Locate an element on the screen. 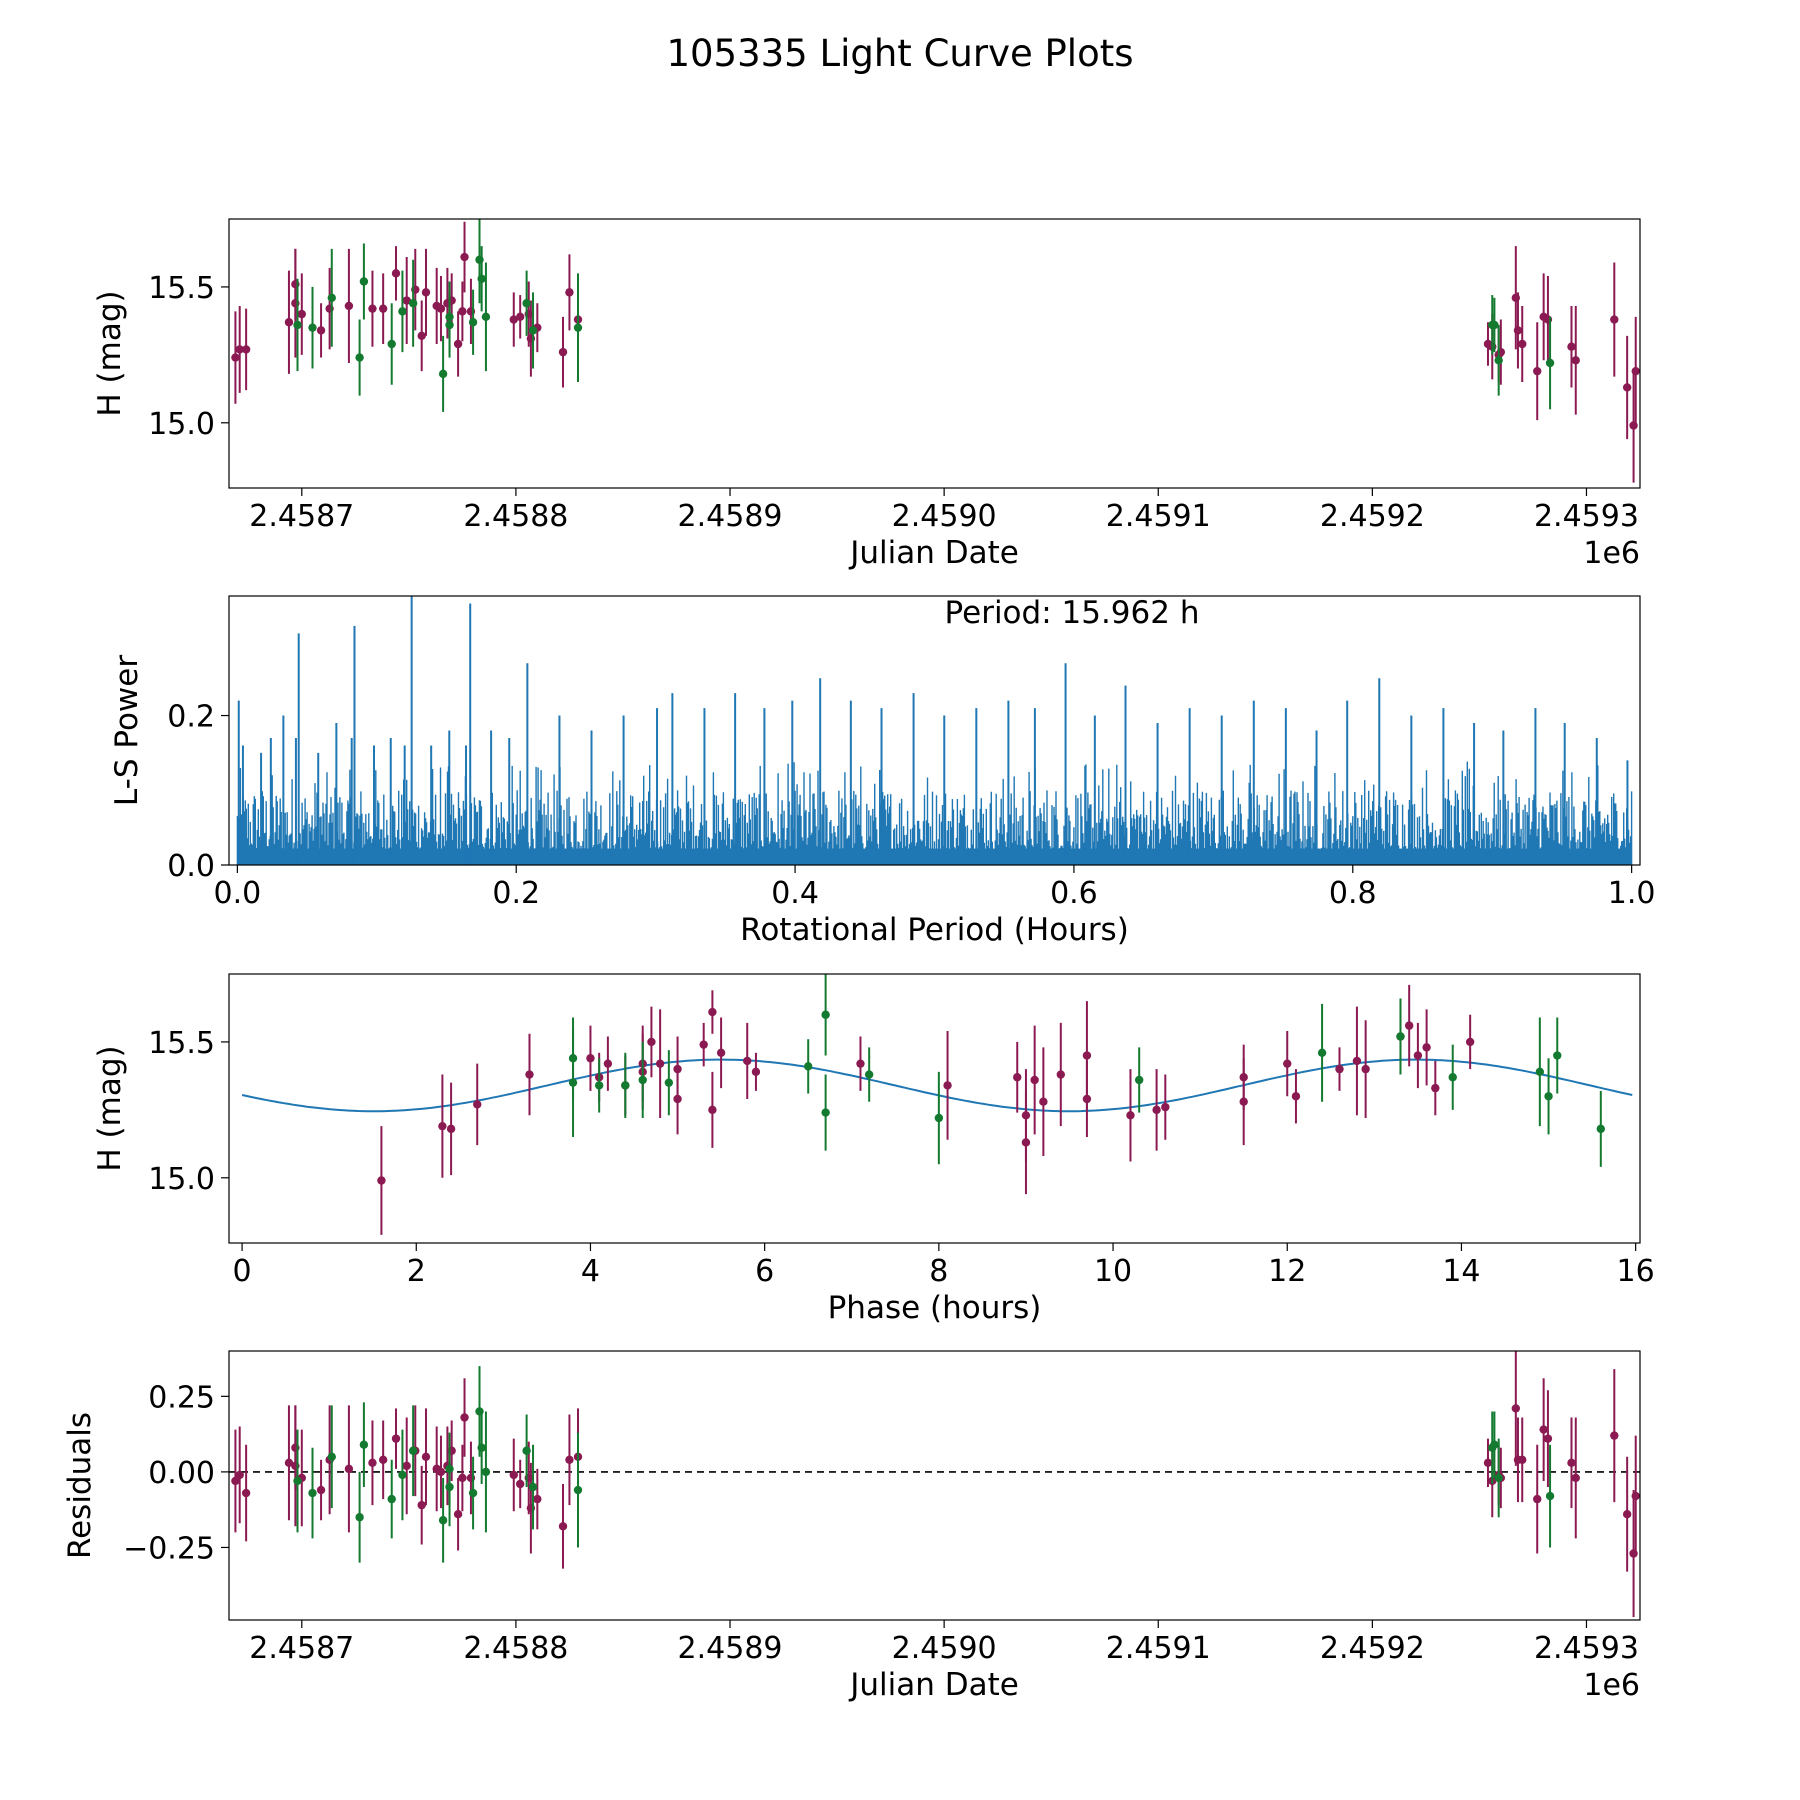  lightcurve-xtick-label: 2.4592 is located at coordinates (1372, 516).